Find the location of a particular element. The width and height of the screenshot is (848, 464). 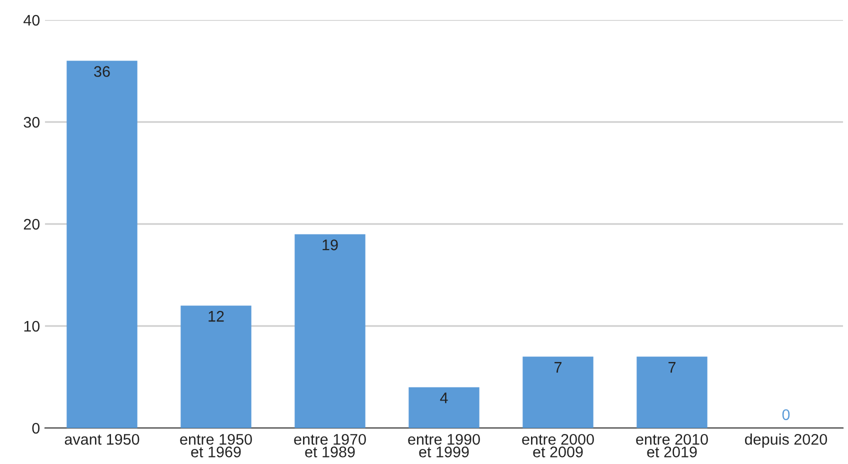

y-tick-label: 10 is located at coordinates (32, 326).